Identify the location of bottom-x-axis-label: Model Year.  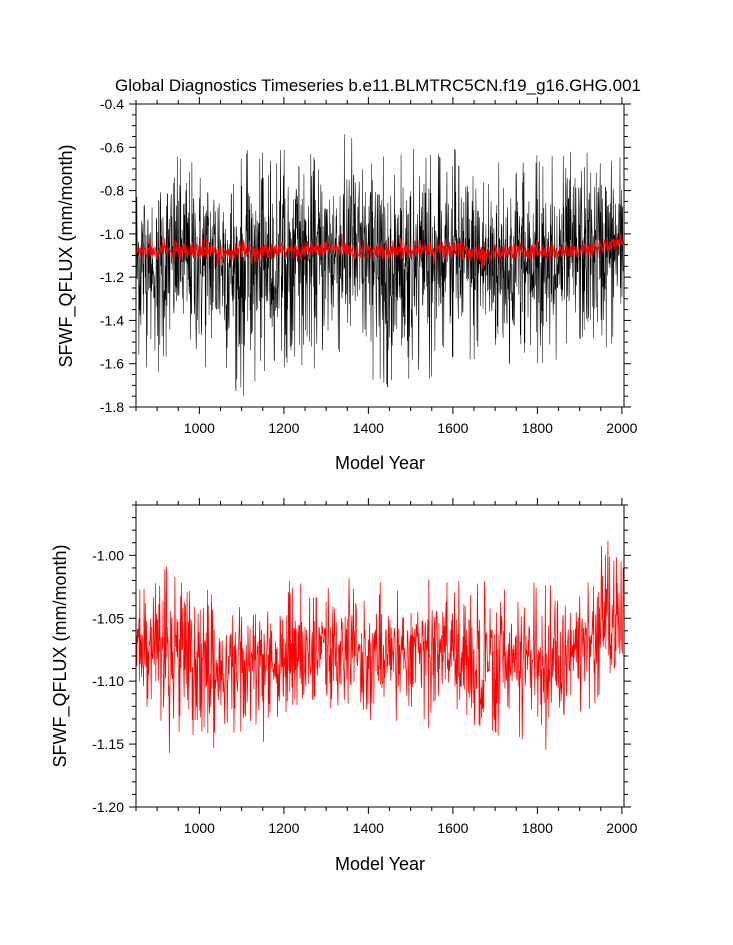
(380, 864).